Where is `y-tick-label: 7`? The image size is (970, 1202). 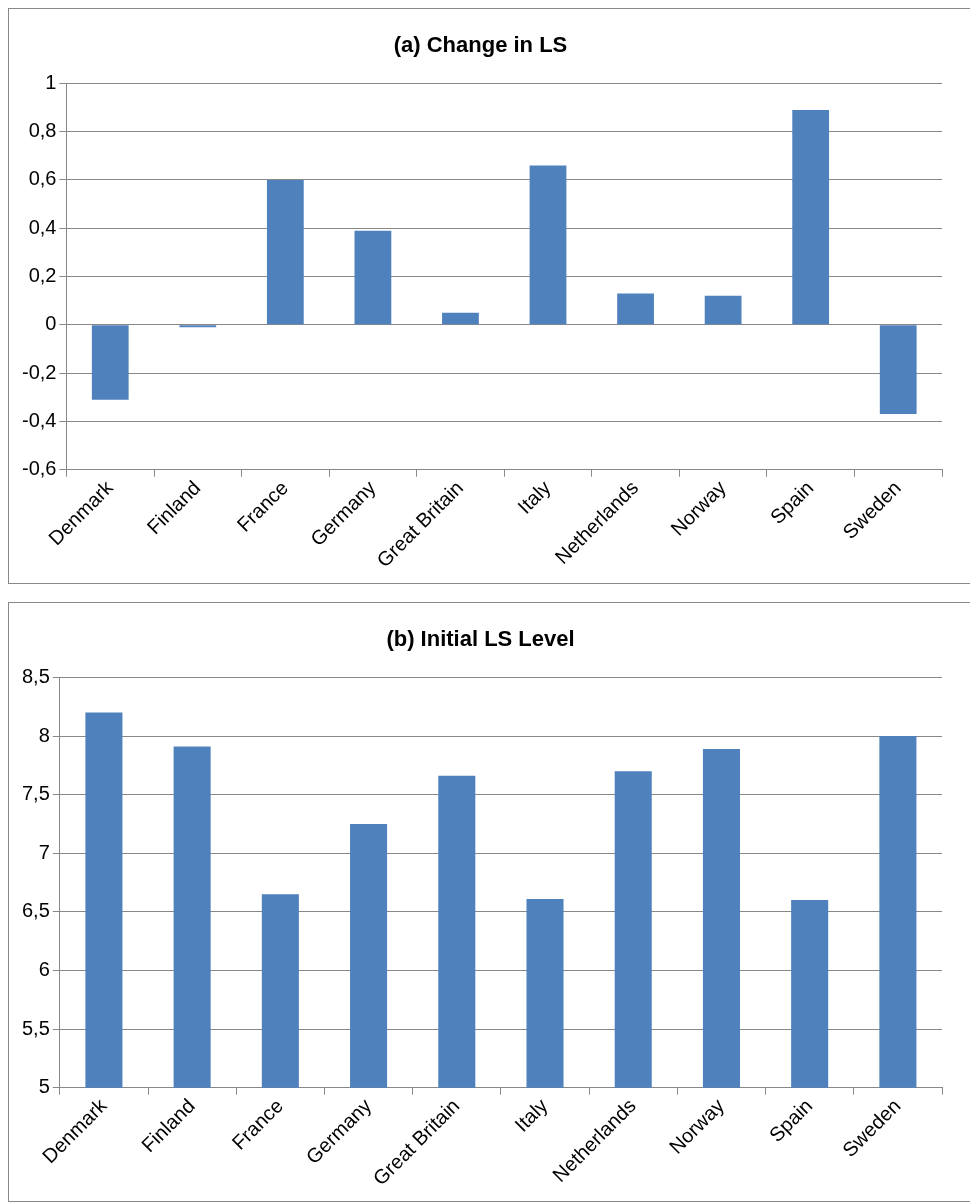 y-tick-label: 7 is located at coordinates (44, 851).